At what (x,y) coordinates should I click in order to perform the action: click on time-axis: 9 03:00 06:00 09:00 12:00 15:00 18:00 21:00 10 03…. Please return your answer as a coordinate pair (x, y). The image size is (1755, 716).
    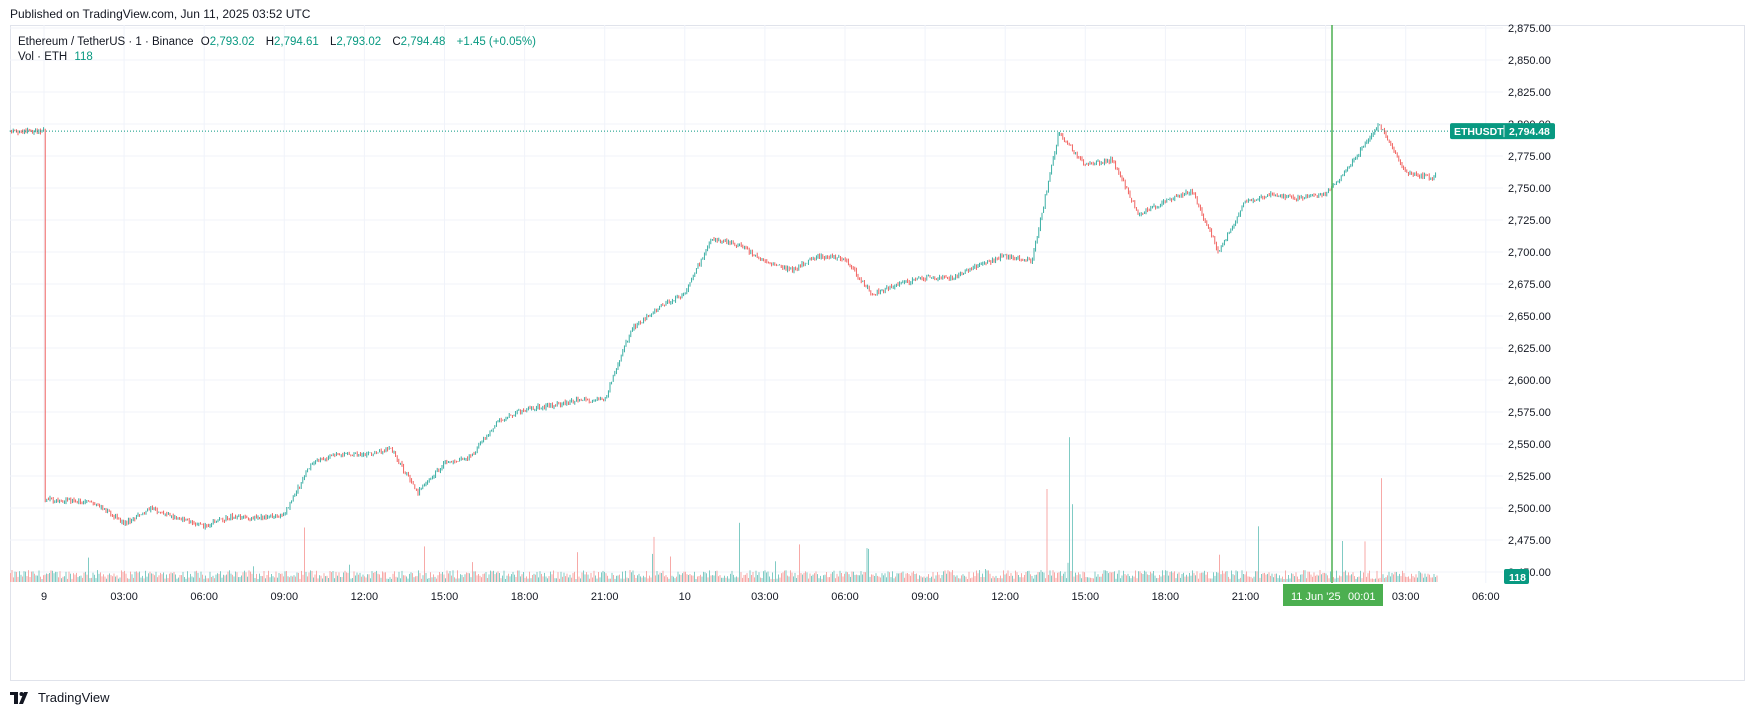
    Looking at the image, I should click on (770, 597).